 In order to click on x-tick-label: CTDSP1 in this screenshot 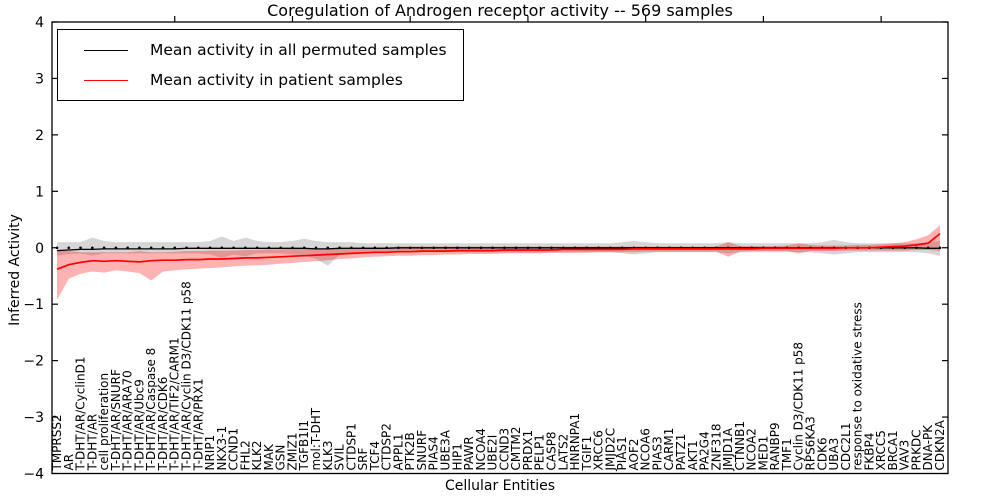, I will do `click(351, 446)`.